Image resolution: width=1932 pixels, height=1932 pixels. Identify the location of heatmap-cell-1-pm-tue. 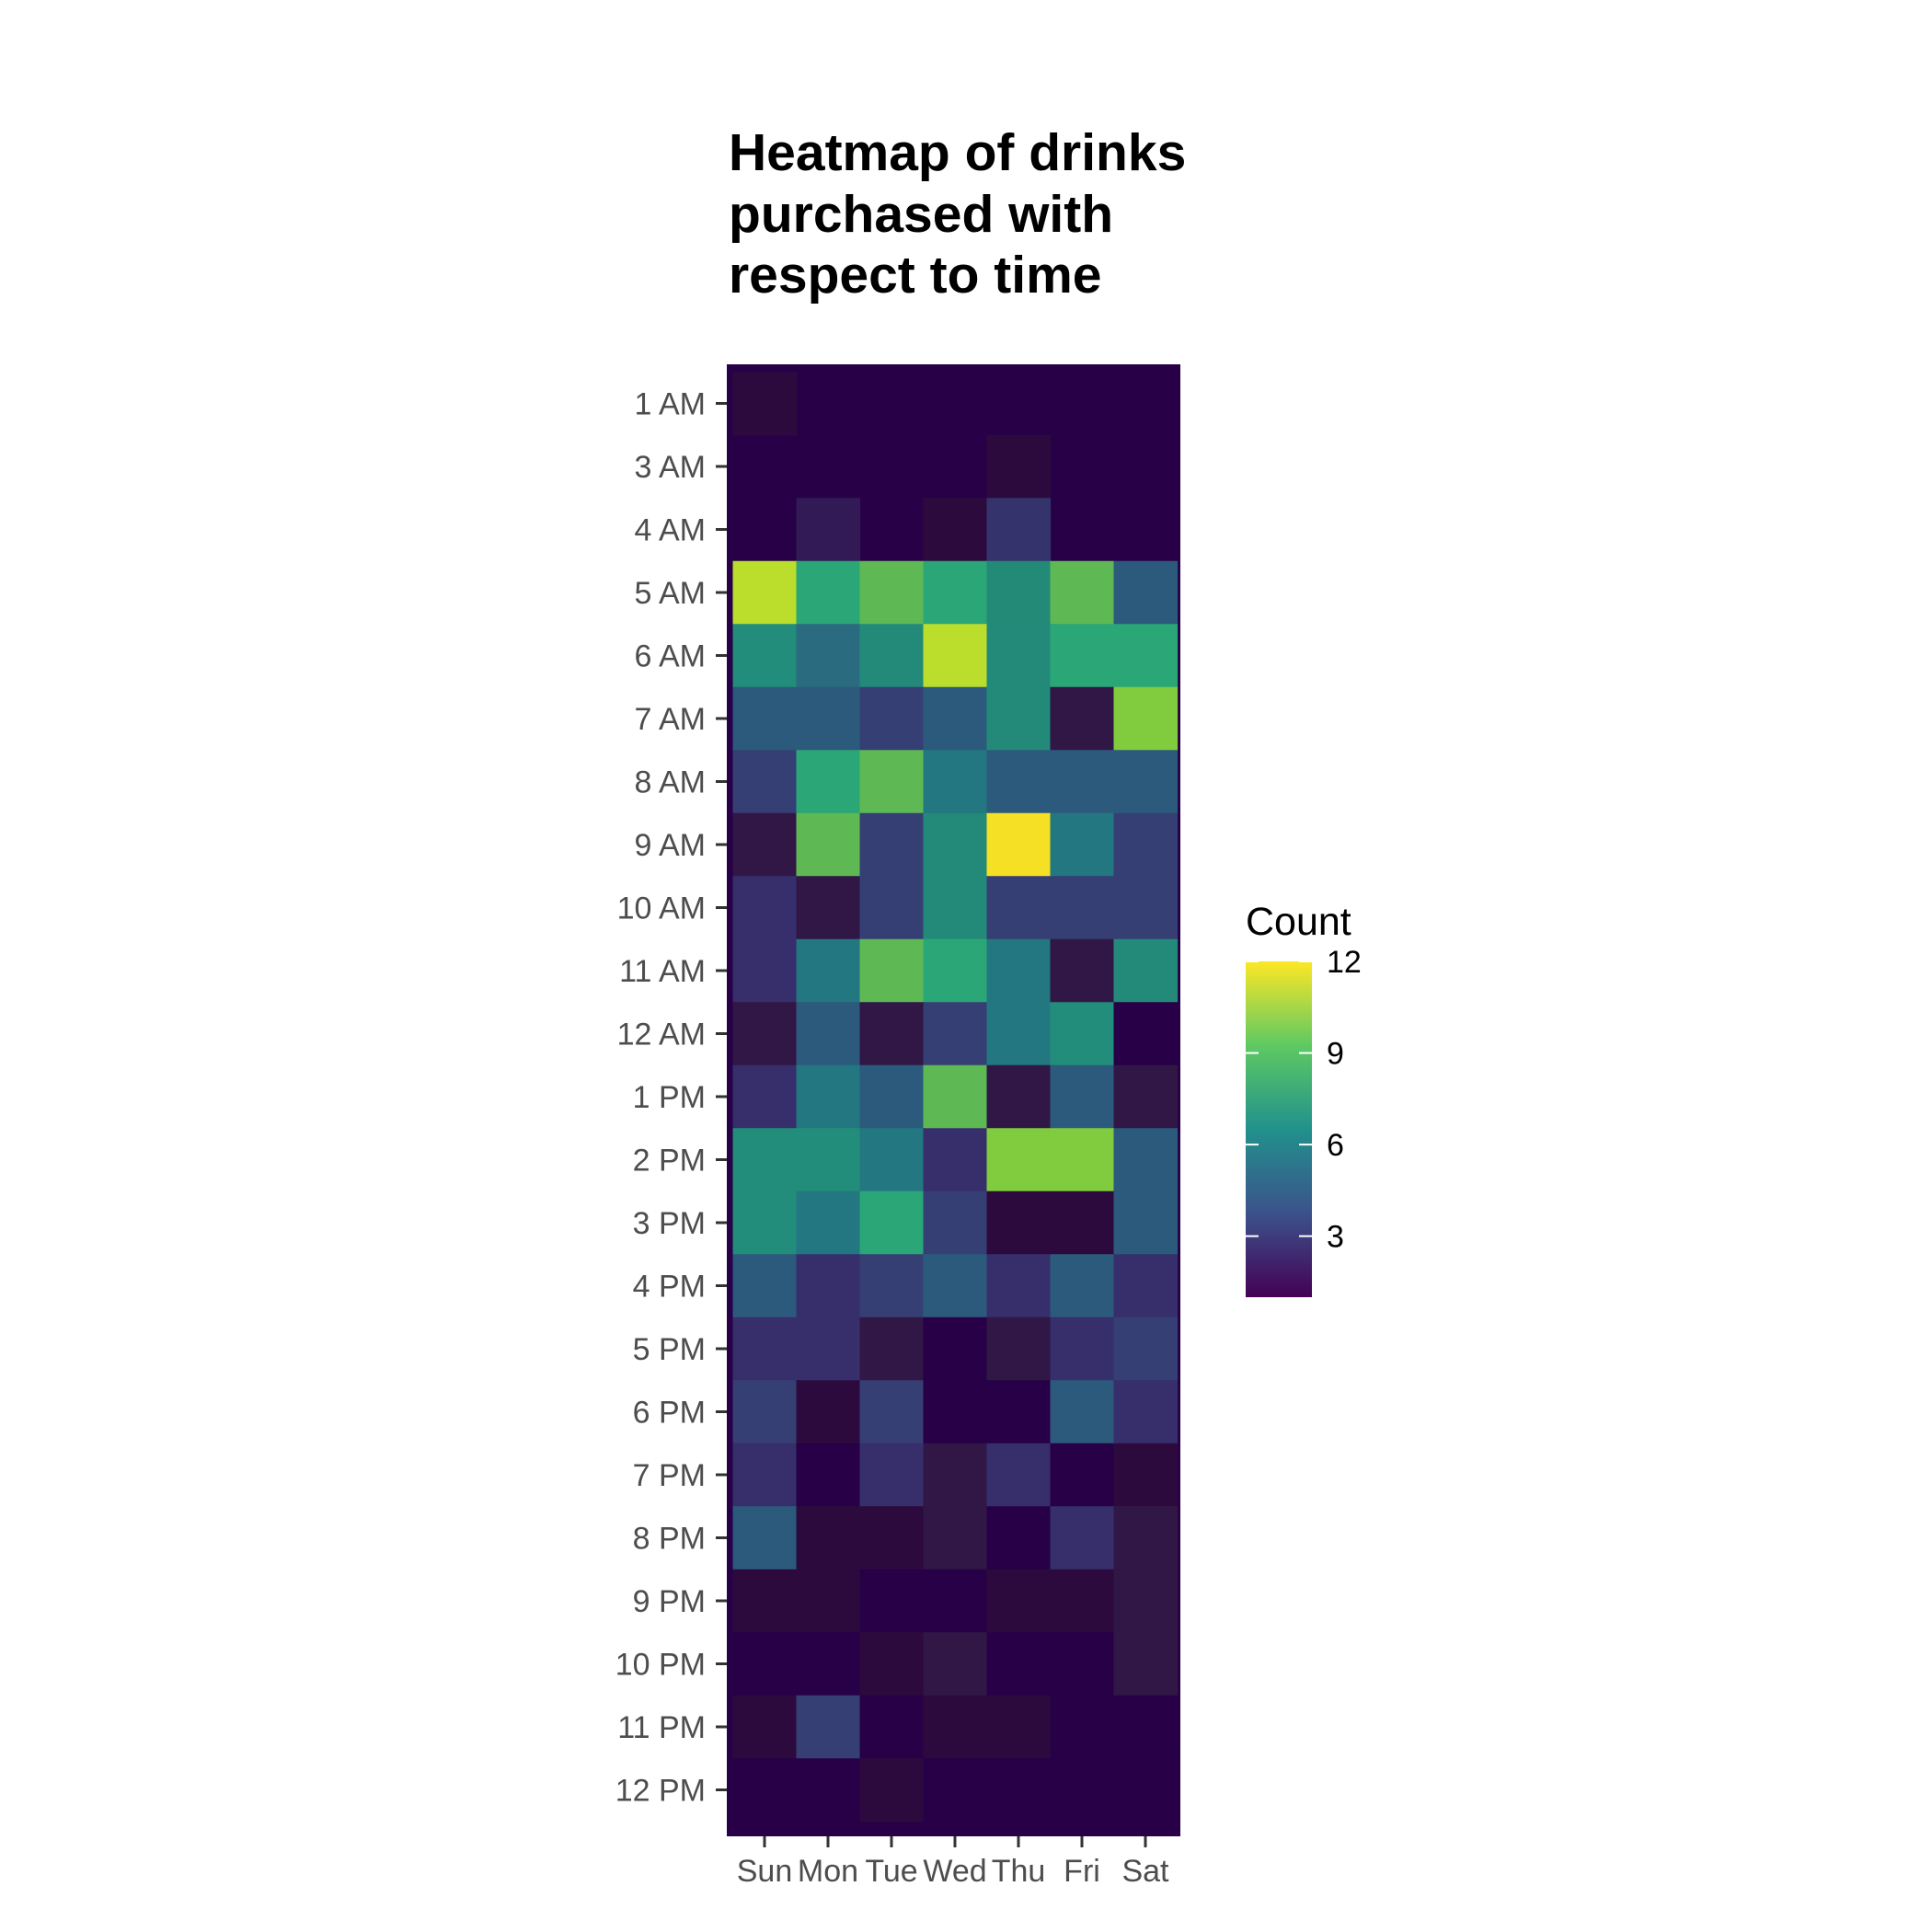
(892, 1096).